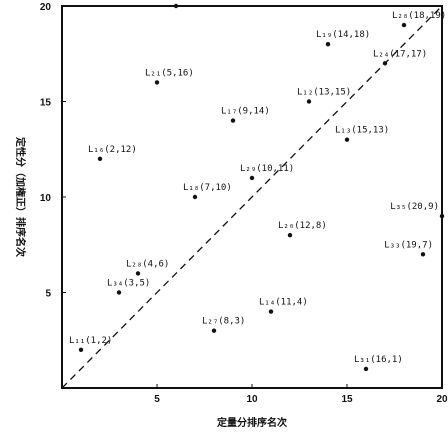 The width and height of the screenshot is (448, 435). Describe the element at coordinates (301, 394) in the screenshot. I see `x-axis-ticks: 5 10 15 20` at that location.